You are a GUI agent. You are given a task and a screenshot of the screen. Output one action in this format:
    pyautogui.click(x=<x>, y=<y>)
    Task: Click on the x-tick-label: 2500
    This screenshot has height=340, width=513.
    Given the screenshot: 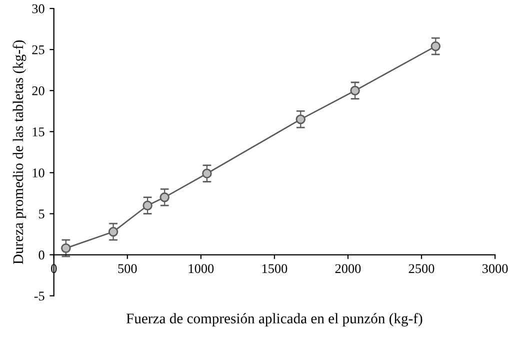 What is the action you would take?
    pyautogui.click(x=421, y=269)
    